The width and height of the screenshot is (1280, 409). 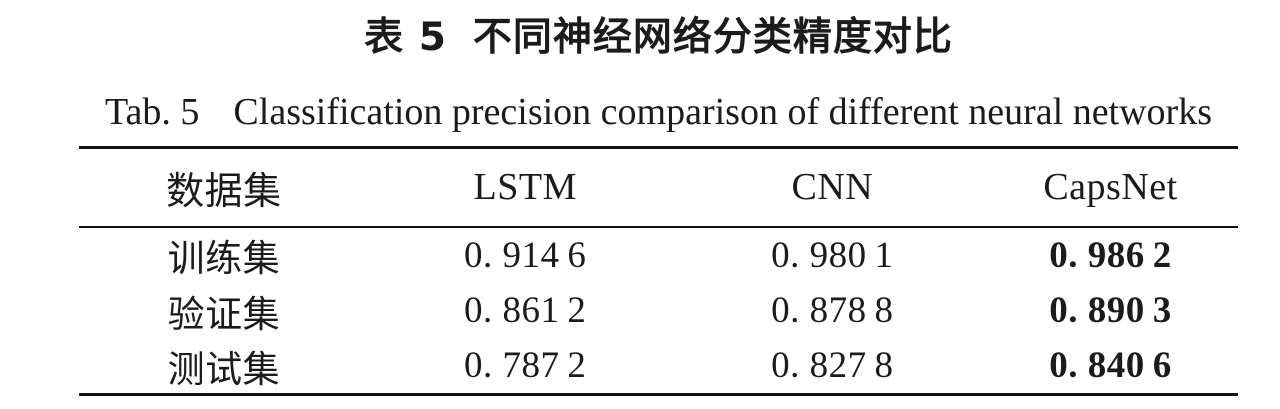 I want to click on dataset-cell: 训练集, so click(x=224, y=259).